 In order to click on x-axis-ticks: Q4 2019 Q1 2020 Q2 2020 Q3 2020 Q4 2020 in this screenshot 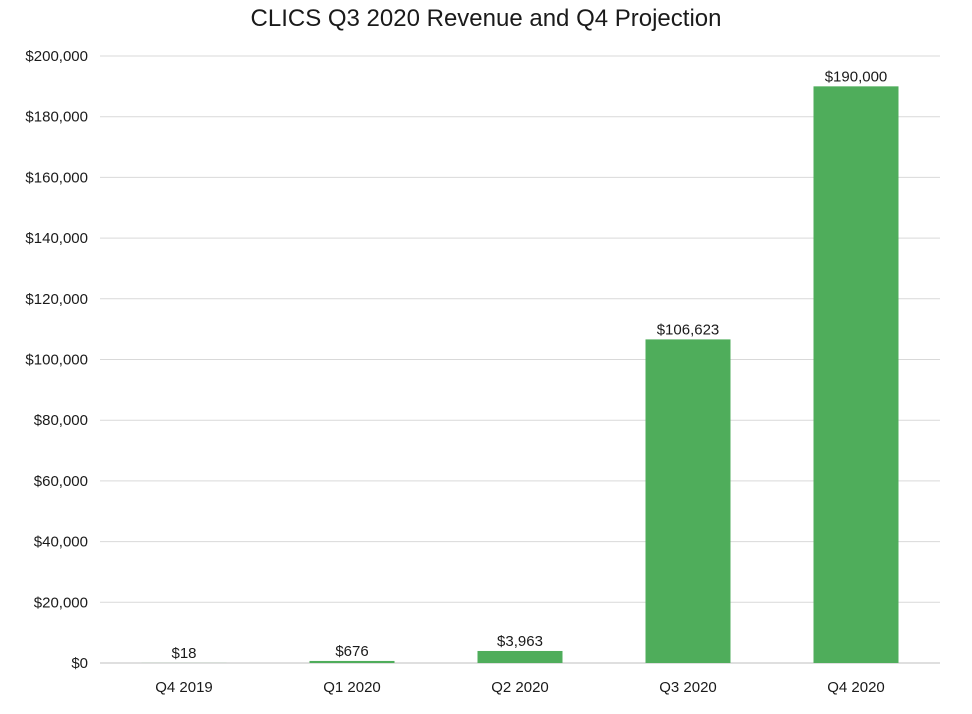, I will do `click(520, 687)`.